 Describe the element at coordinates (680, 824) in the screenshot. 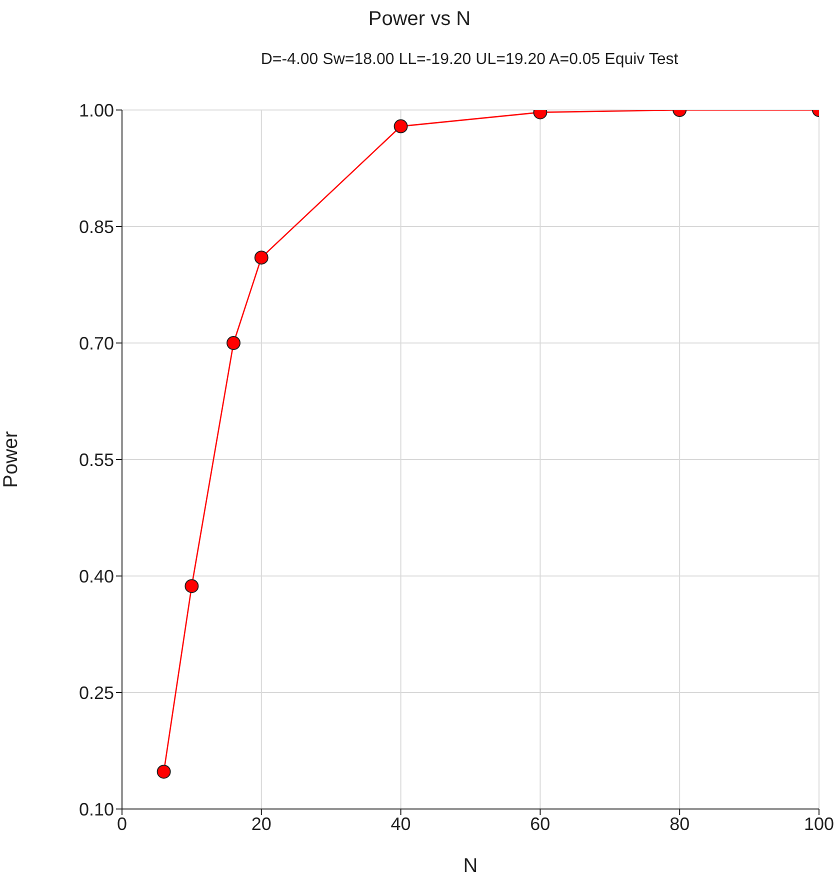

I see `x-tick-label: 80` at that location.